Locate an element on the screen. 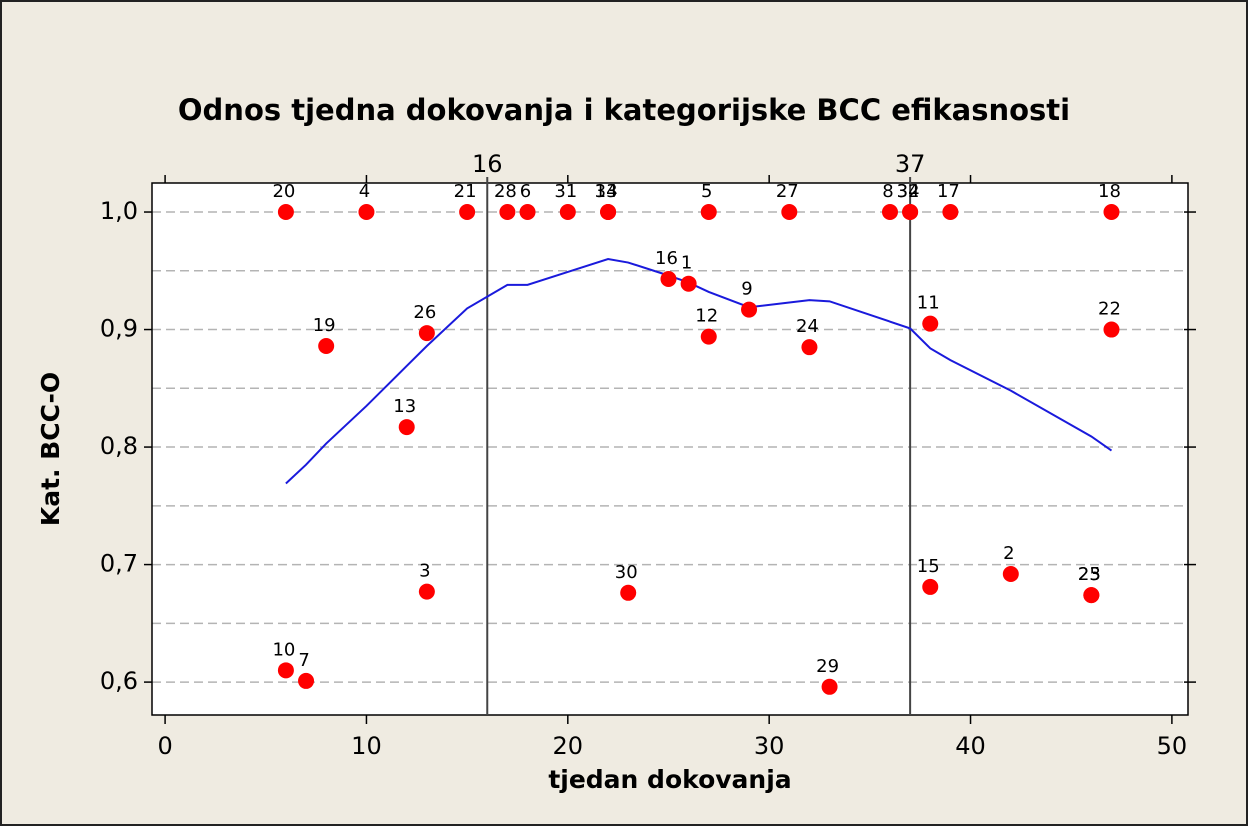 The image size is (1248, 826). point-label: 7 is located at coordinates (303, 660).